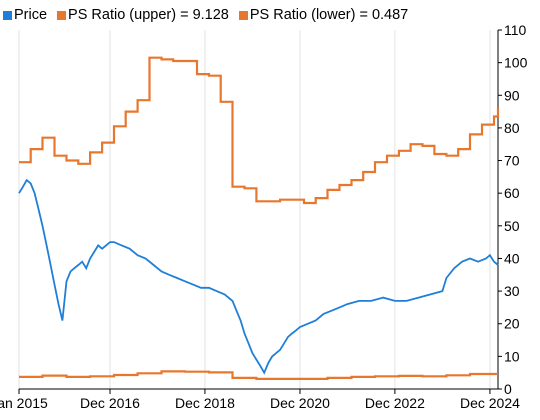  What do you see at coordinates (62, 15) in the screenshot?
I see `legend-swatch-ps-upper` at bounding box center [62, 15].